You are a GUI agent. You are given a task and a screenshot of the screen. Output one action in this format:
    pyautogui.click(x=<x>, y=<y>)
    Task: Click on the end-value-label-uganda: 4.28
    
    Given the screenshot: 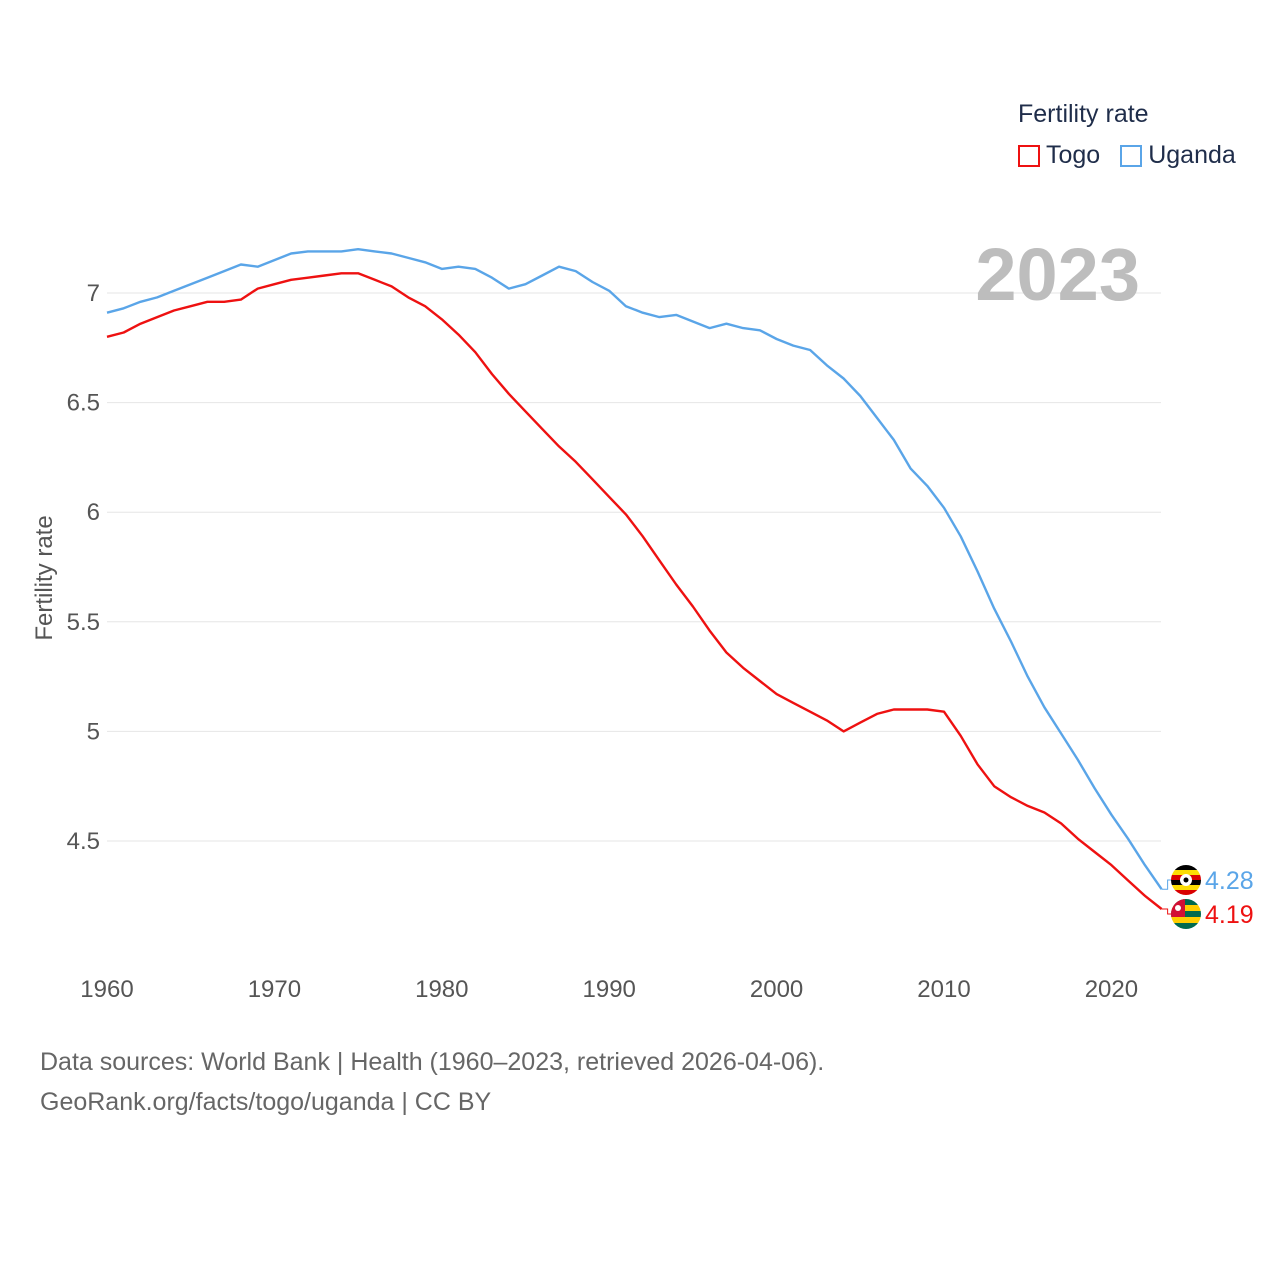 What is the action you would take?
    pyautogui.click(x=1229, y=881)
    